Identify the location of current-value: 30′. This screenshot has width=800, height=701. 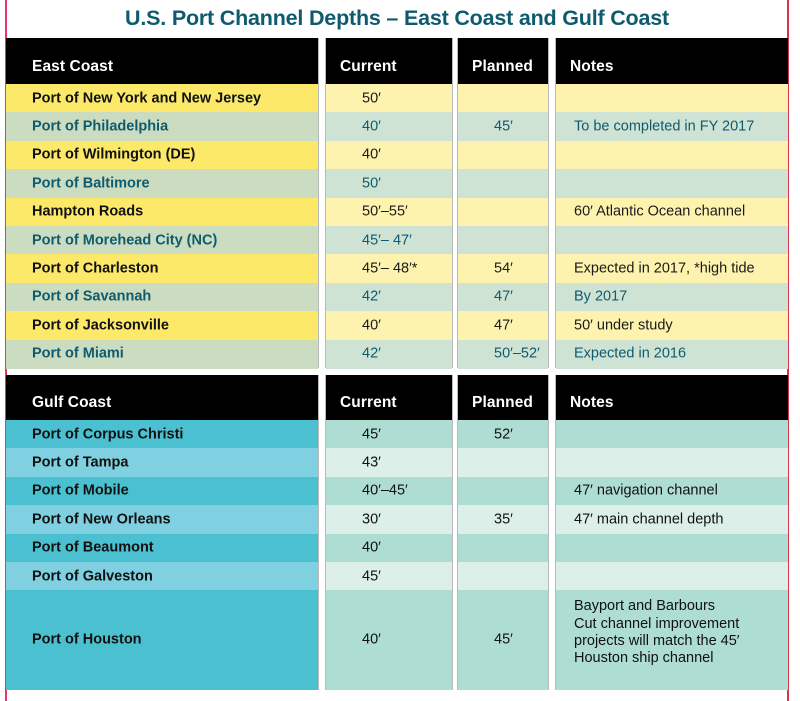
(371, 519).